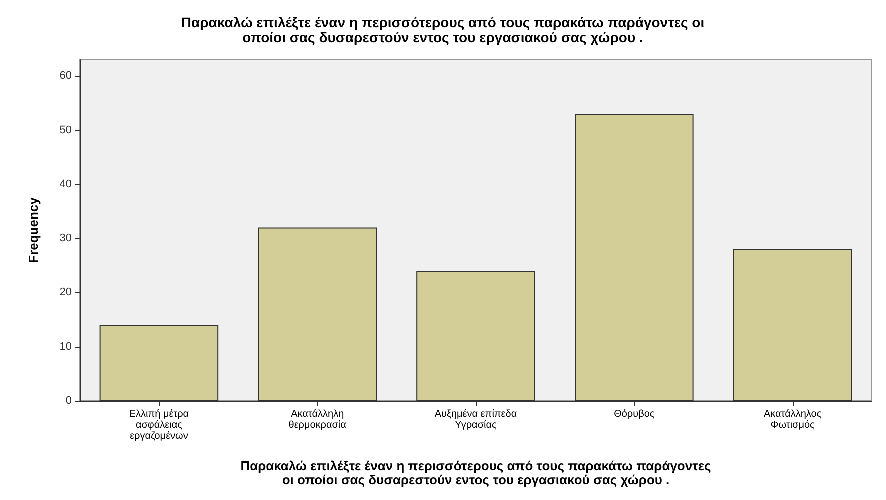  I want to click on y-tick-label: 60, so click(66, 76).